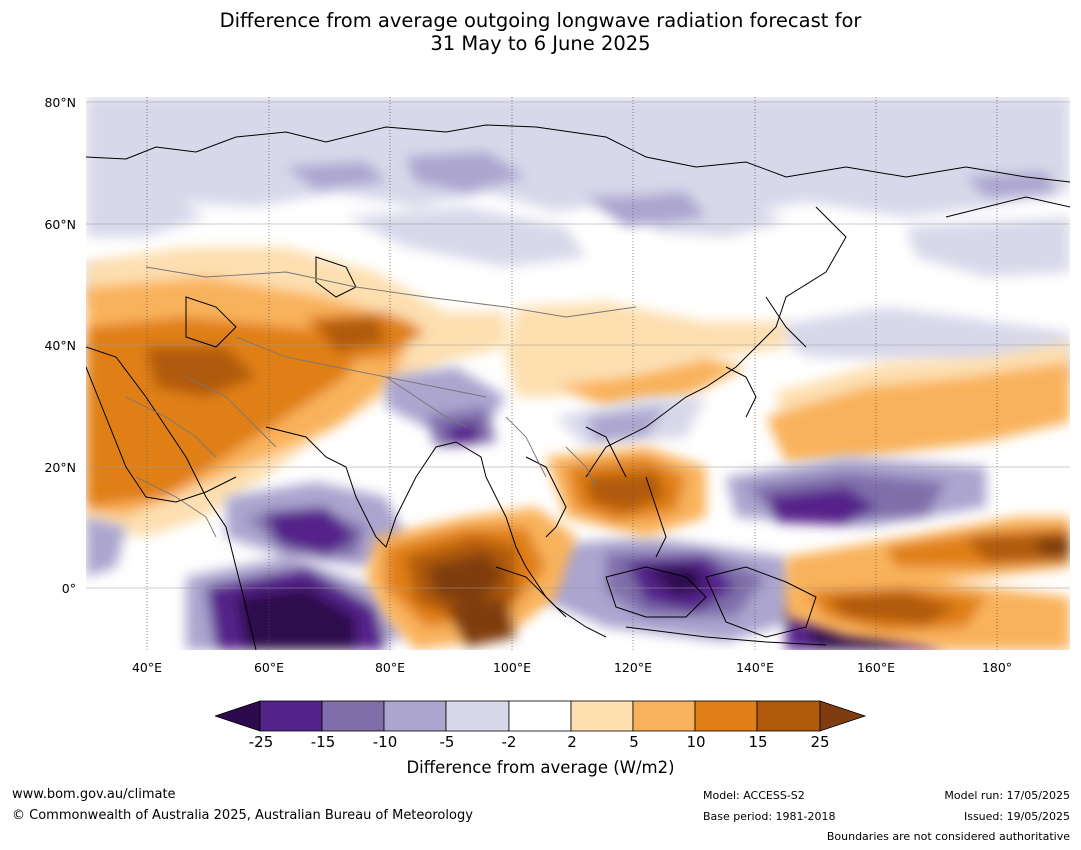  Describe the element at coordinates (385, 742) in the screenshot. I see `colorbar-tick: -10` at that location.